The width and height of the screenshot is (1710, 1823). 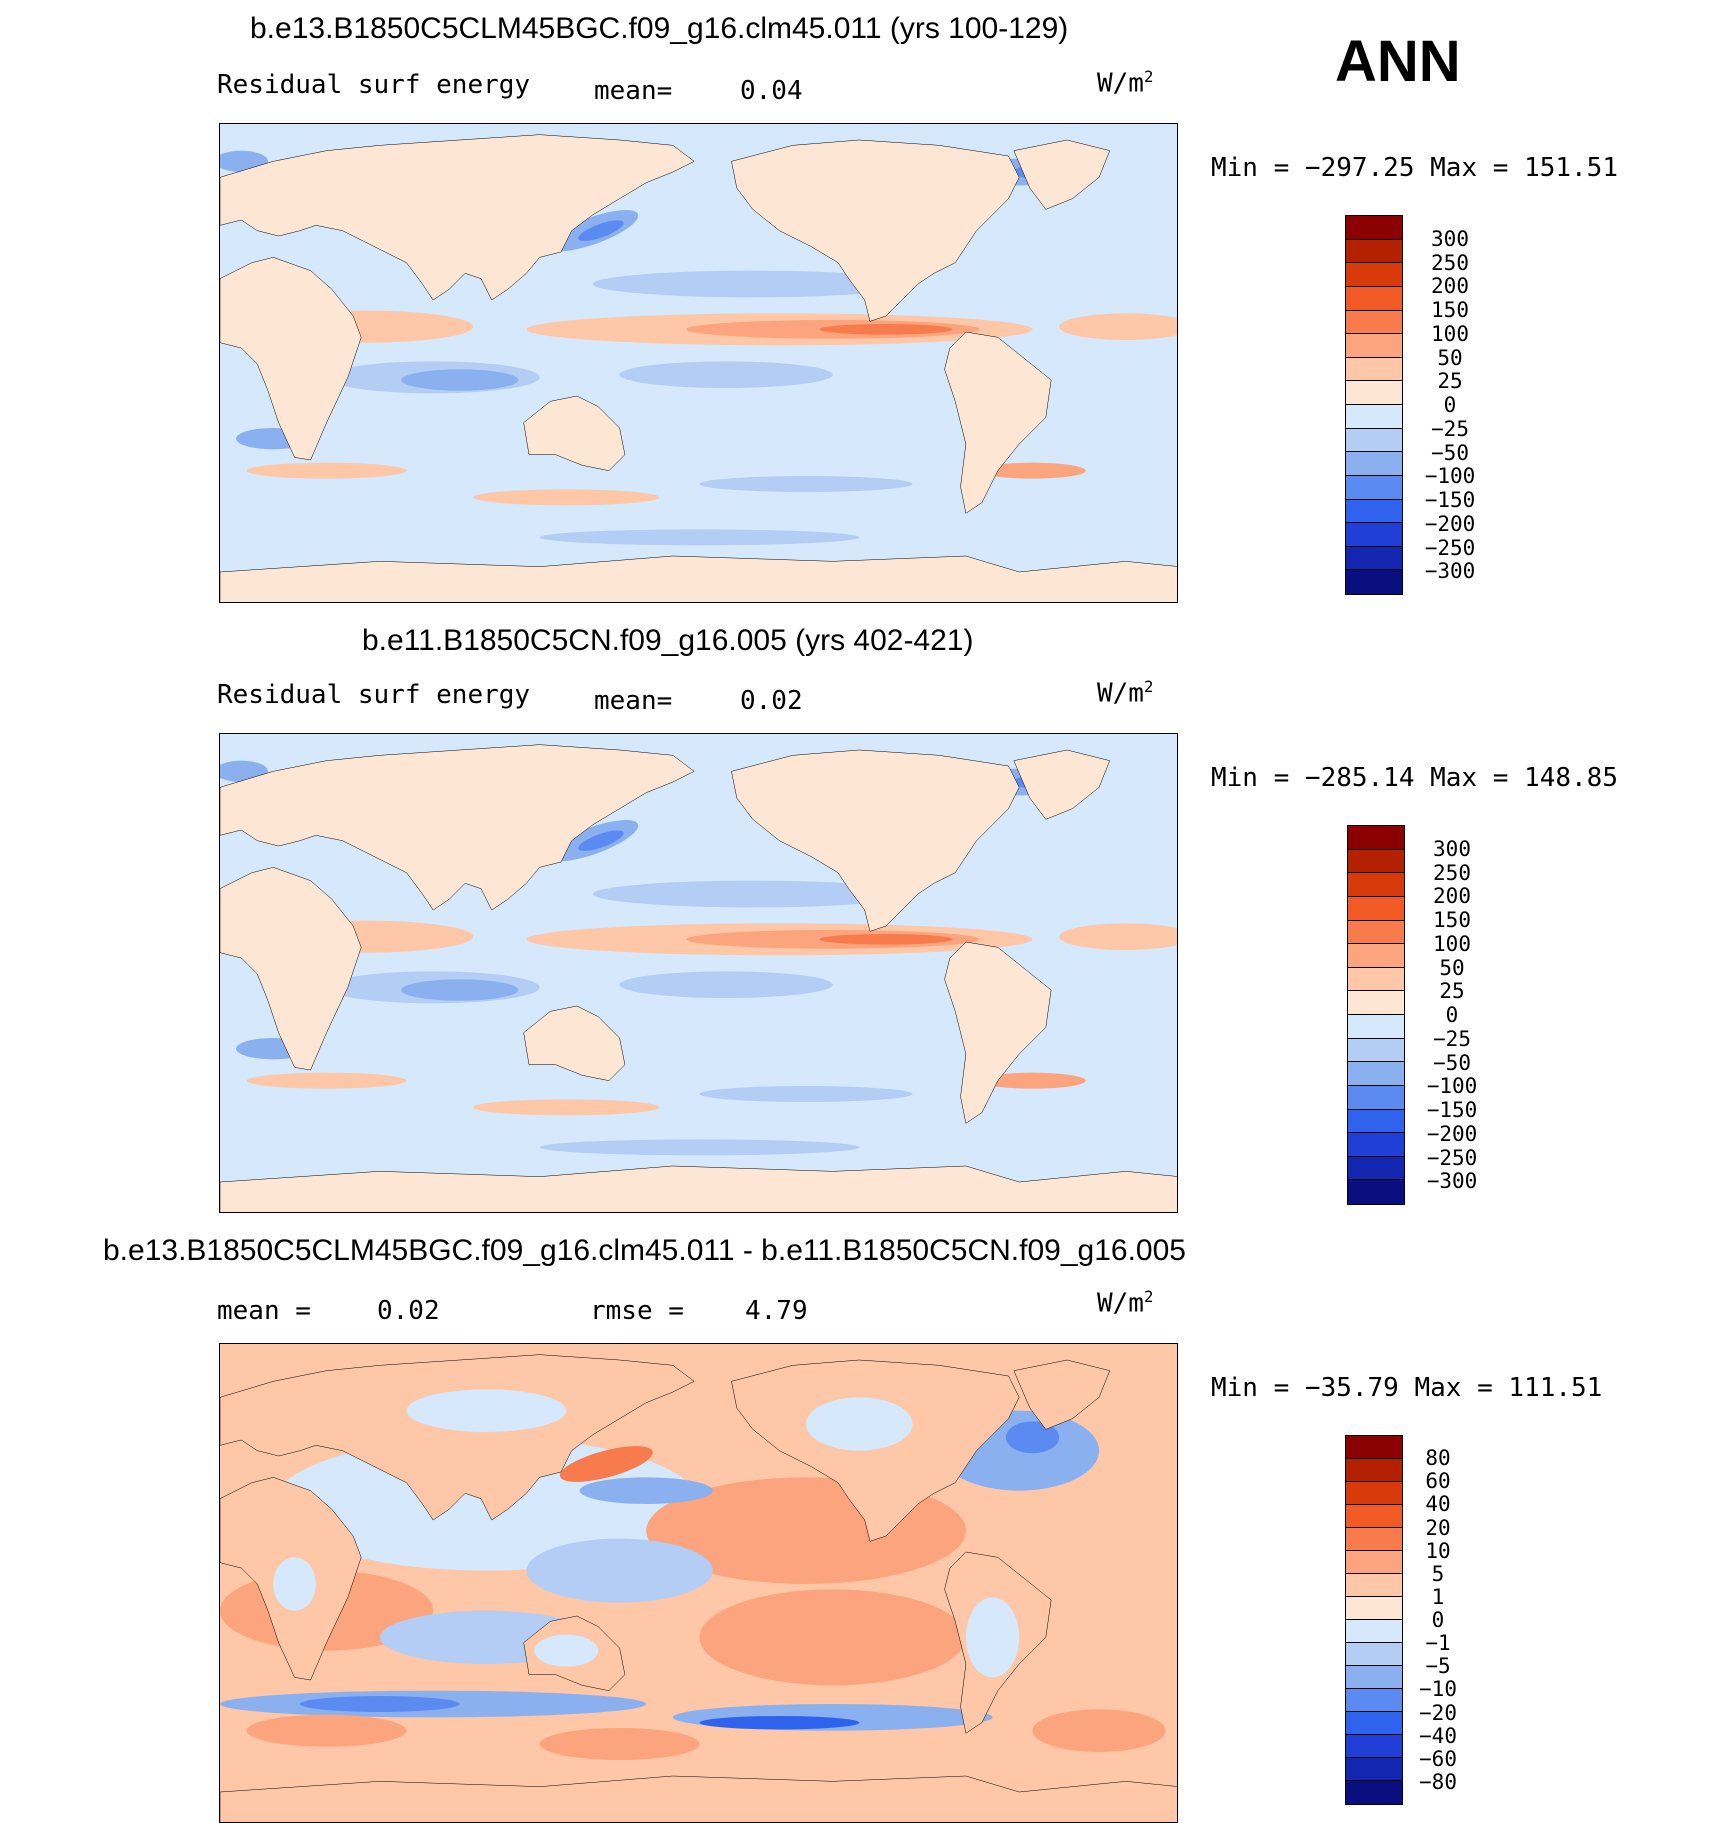 I want to click on colorbar-tick-label: 1, so click(x=1438, y=1596).